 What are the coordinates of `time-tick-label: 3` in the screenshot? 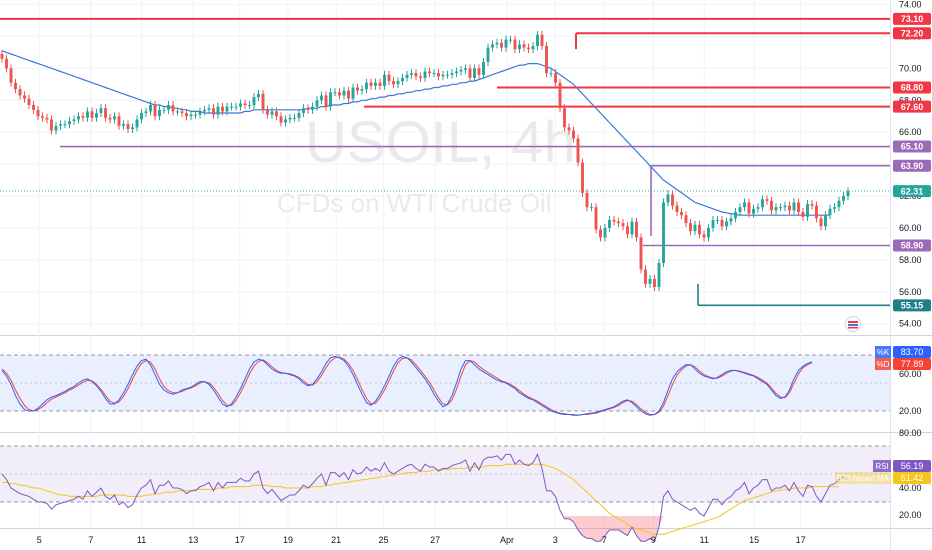 It's located at (555, 540).